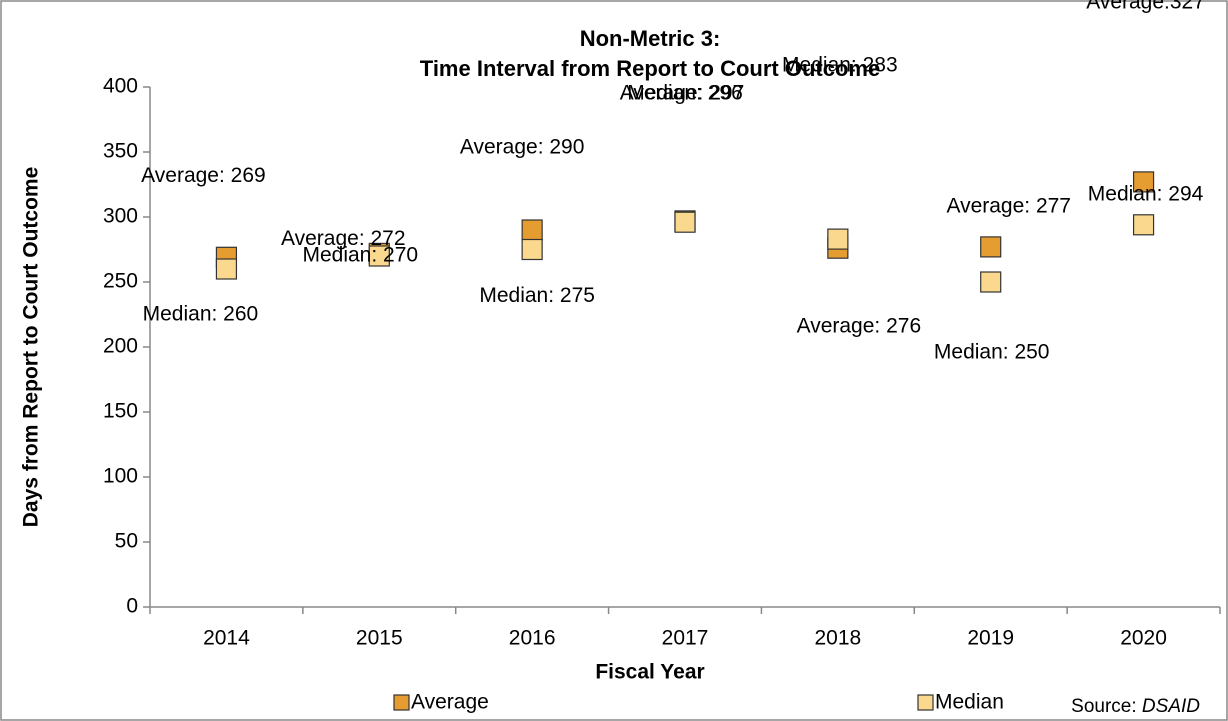 This screenshot has height=721, width=1228. I want to click on data-label: Average:327, so click(1145, 6).